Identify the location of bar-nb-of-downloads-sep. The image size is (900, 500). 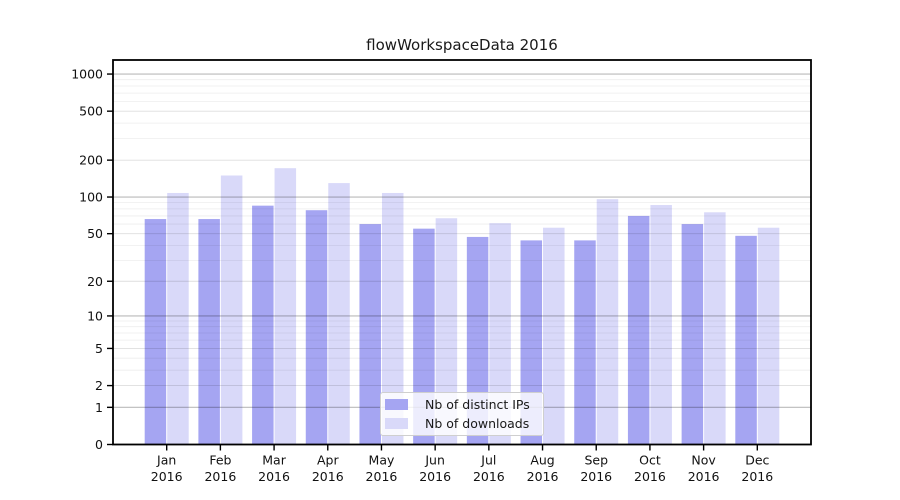
(607, 322).